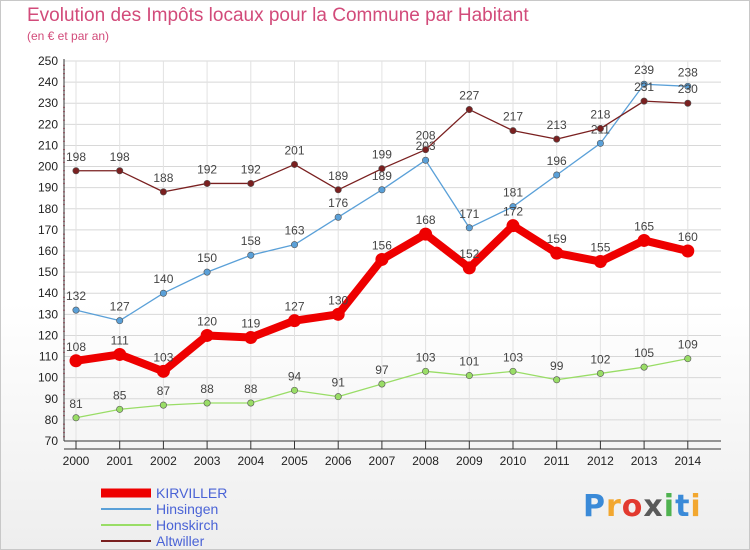 The width and height of the screenshot is (750, 550). I want to click on data-label-altwiller: 199, so click(382, 155).